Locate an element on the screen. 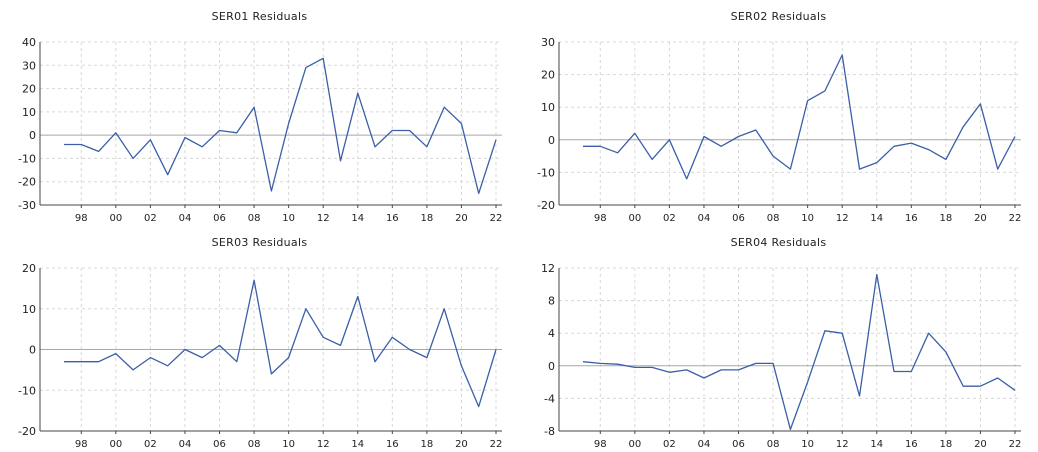 The height and width of the screenshot is (452, 1038). y-tick-label: 12 is located at coordinates (548, 268).